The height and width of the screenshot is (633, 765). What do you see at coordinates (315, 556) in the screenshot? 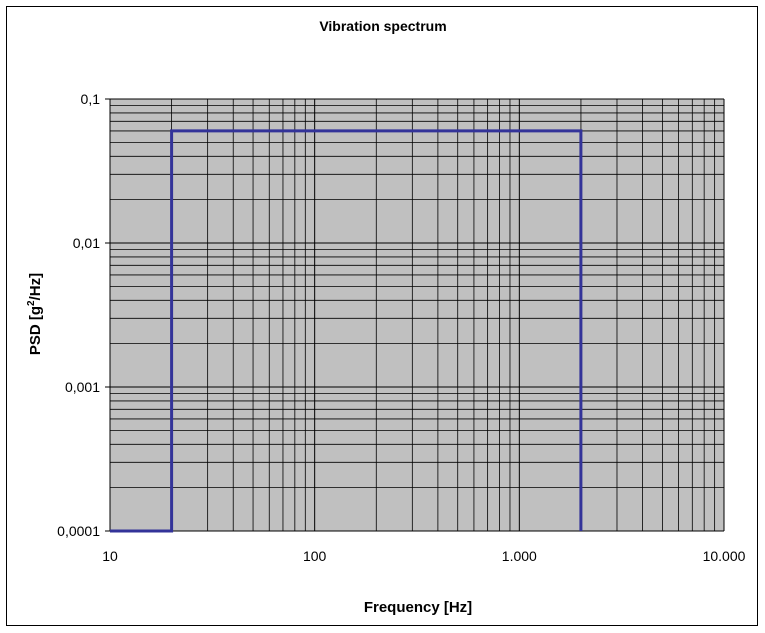
I see `x-tick-label: 100` at bounding box center [315, 556].